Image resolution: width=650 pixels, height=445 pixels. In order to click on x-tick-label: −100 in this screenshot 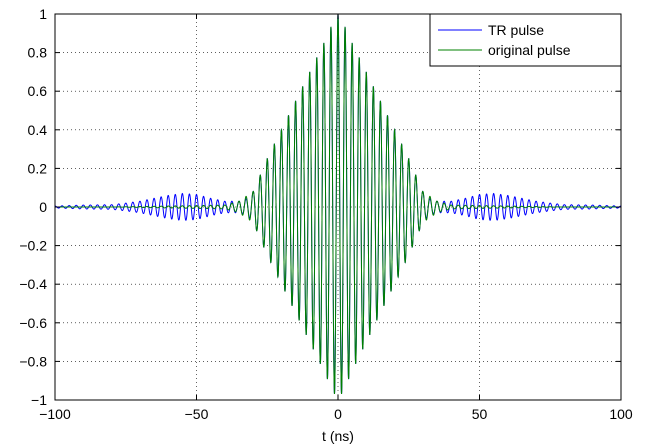, I will do `click(55, 414)`.